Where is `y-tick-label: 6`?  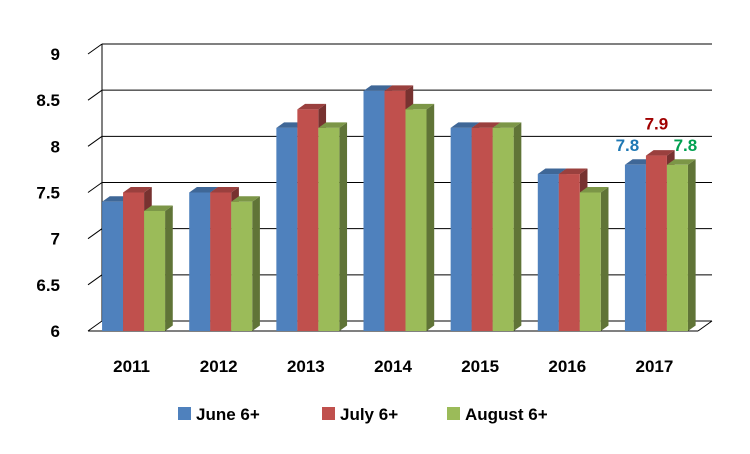 y-tick-label: 6 is located at coordinates (55, 331).